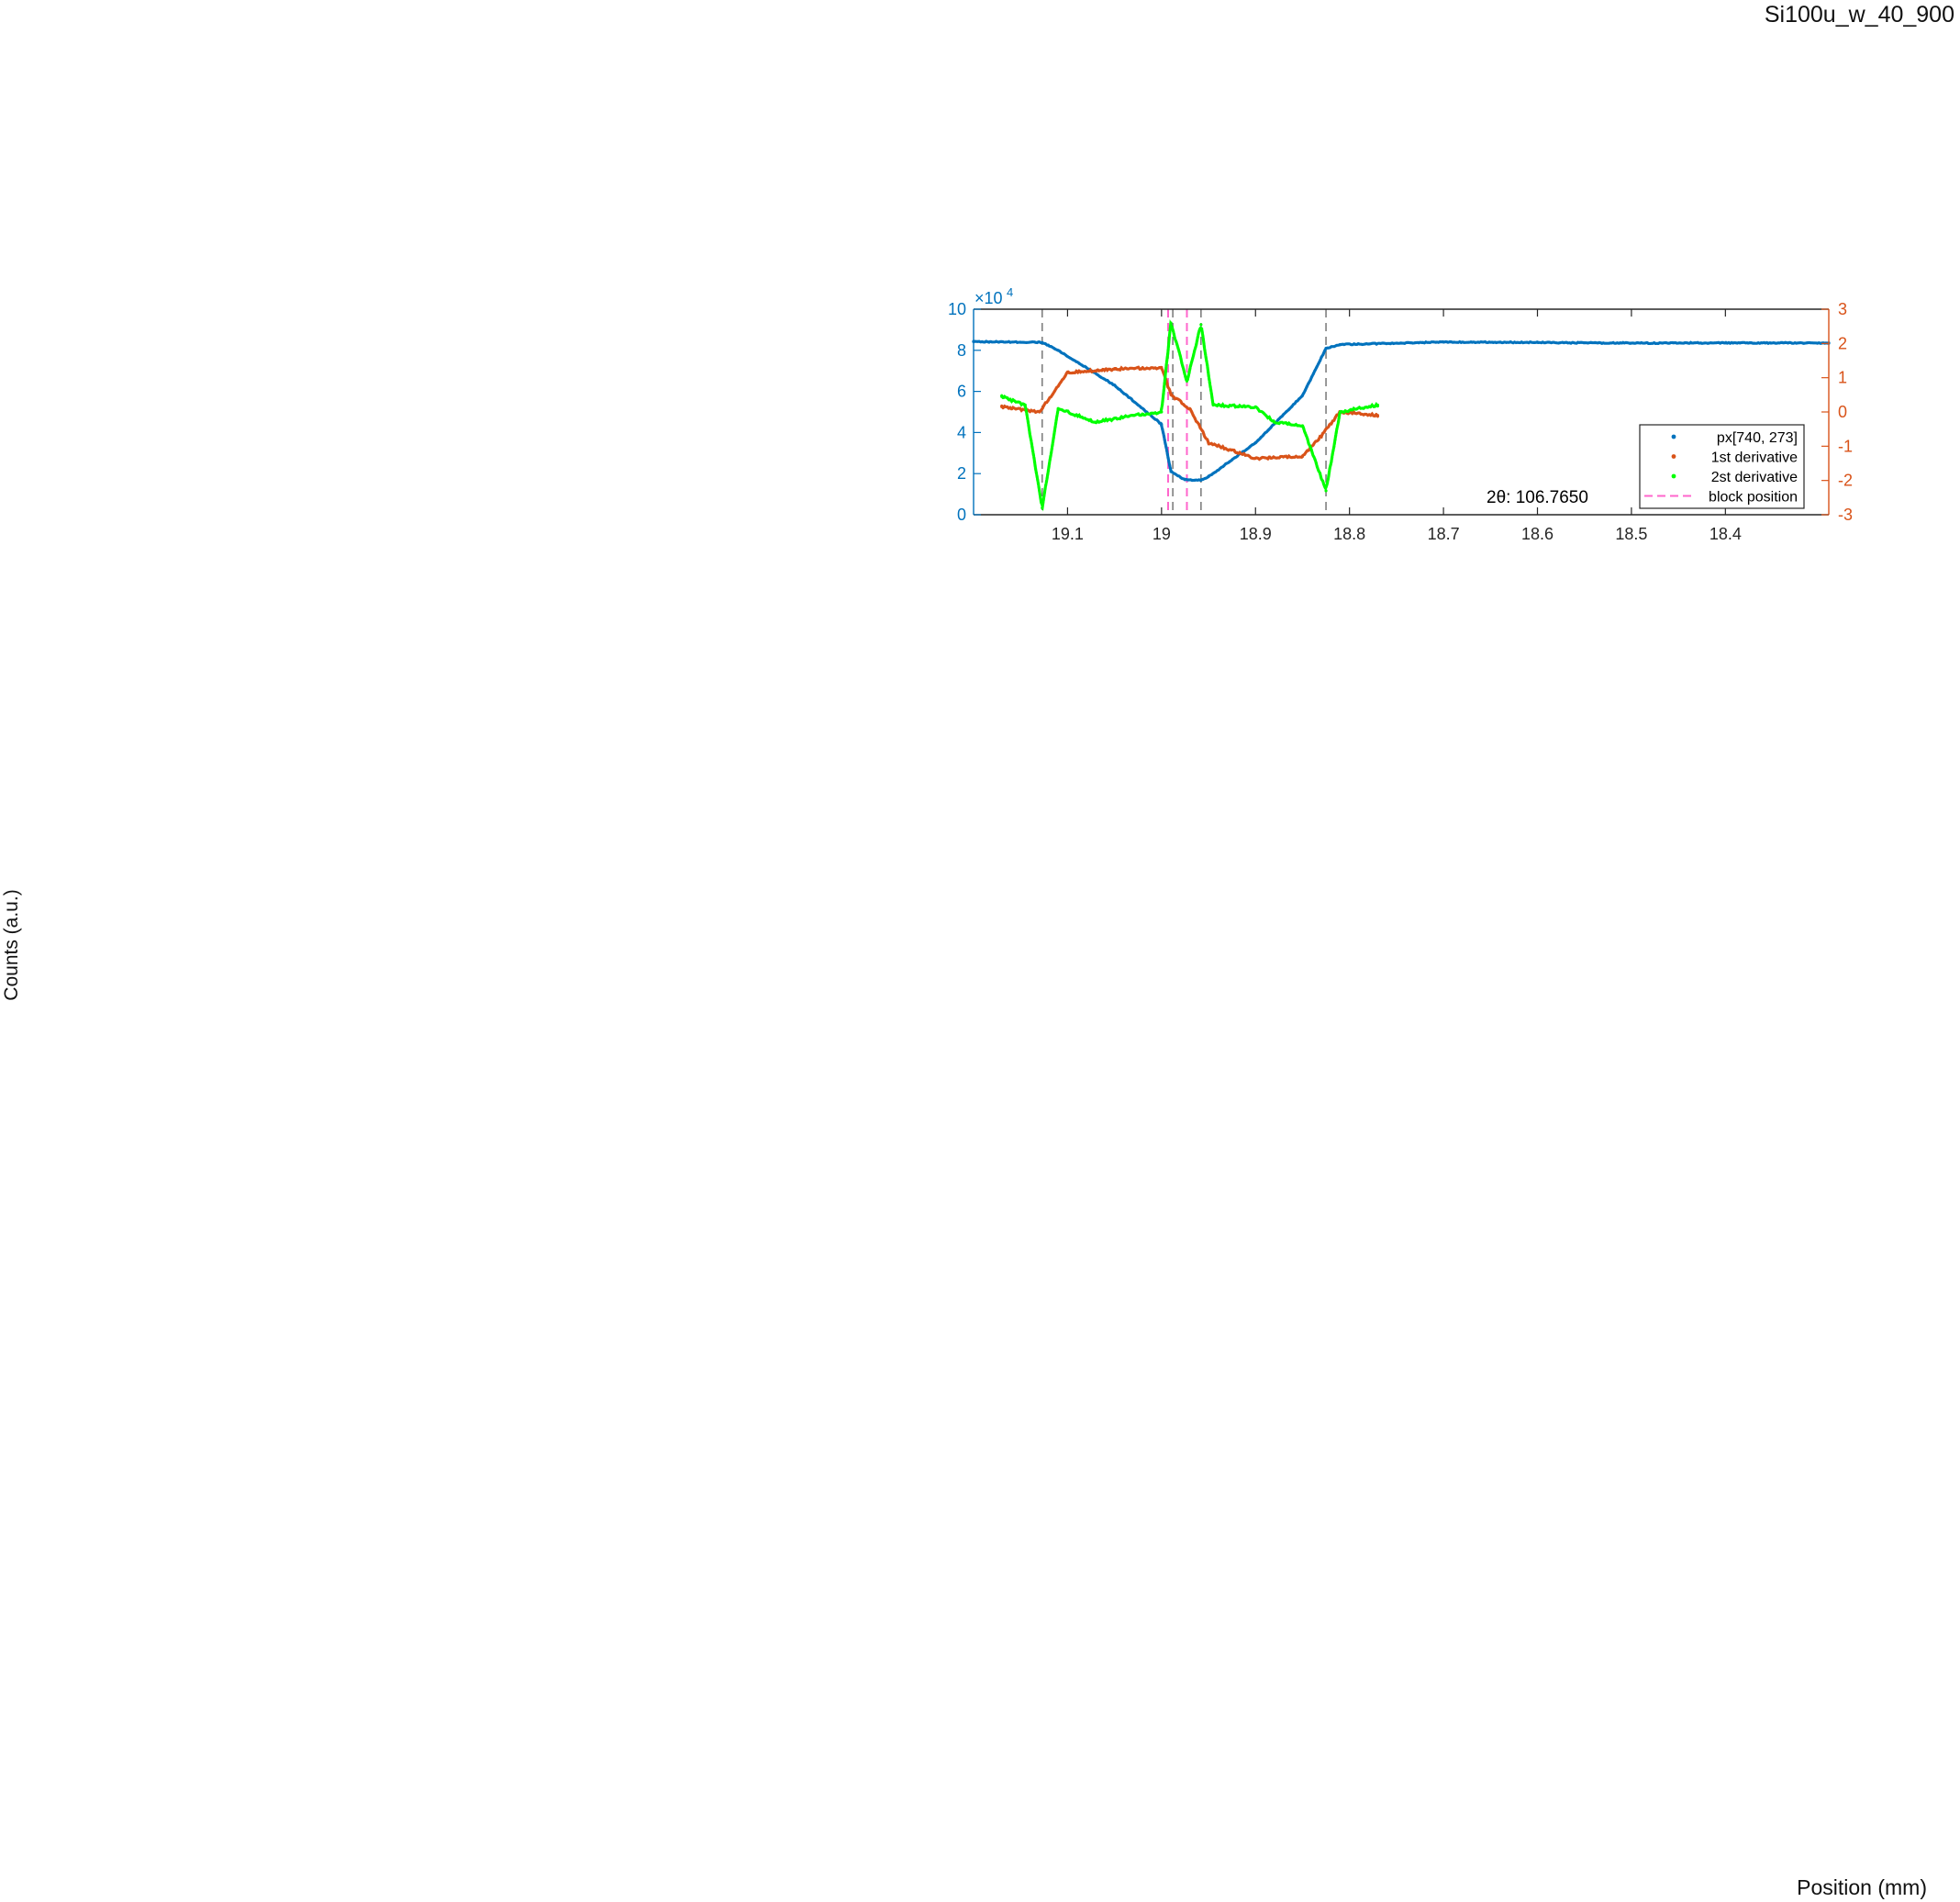 The image size is (1960, 1902). Describe the element at coordinates (1842, 343) in the screenshot. I see `y-right-tick-label: 2` at that location.